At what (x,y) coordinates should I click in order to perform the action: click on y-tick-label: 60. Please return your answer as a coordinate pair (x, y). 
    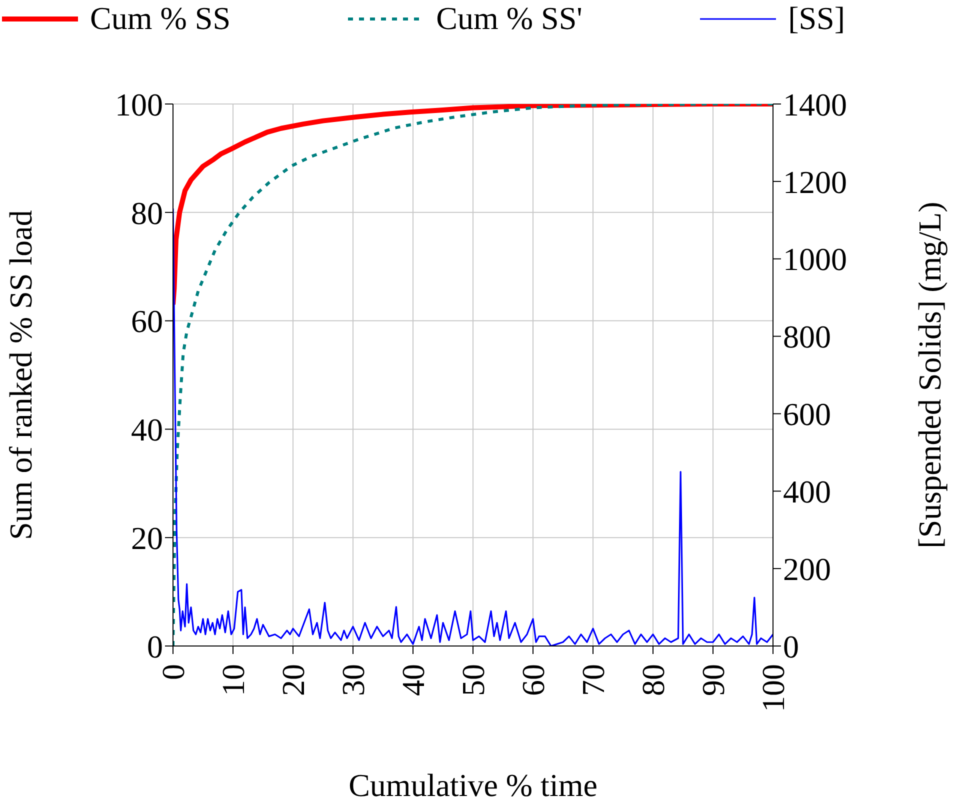
    Looking at the image, I should click on (147, 321).